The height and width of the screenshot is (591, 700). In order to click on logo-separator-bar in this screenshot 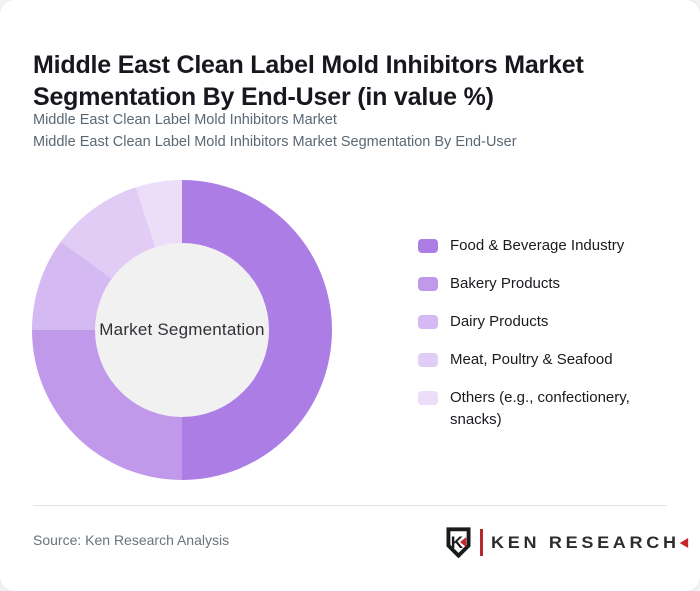, I will do `click(481, 542)`.